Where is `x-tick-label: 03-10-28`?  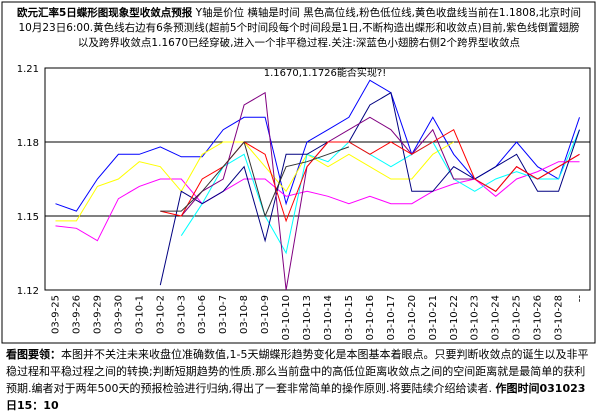 x-tick-label: 03-10-28 is located at coordinates (559, 317).